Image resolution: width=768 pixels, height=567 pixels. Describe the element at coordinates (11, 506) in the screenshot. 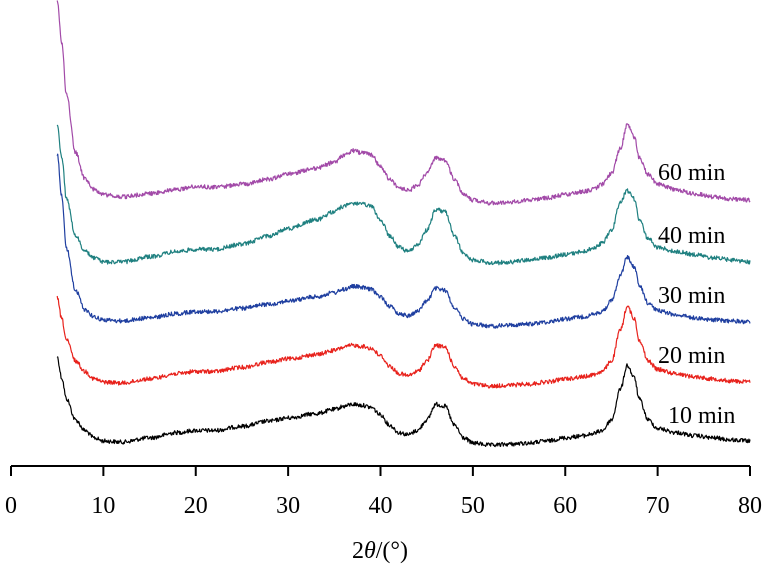

I see `x-tick-label-0: 0` at that location.